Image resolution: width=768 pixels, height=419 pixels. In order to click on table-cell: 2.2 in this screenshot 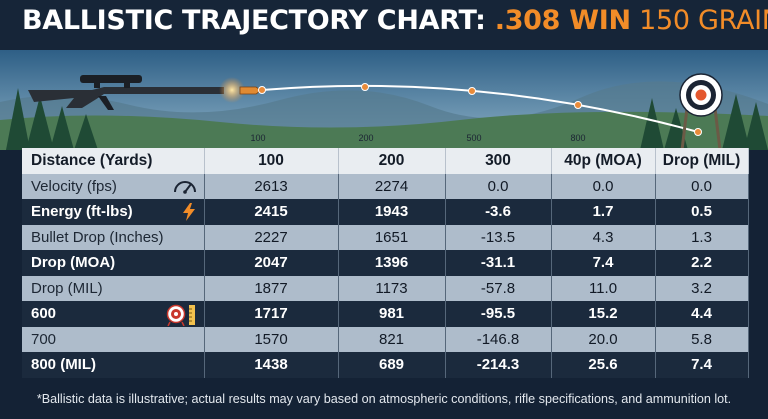, I will do `click(702, 263)`.